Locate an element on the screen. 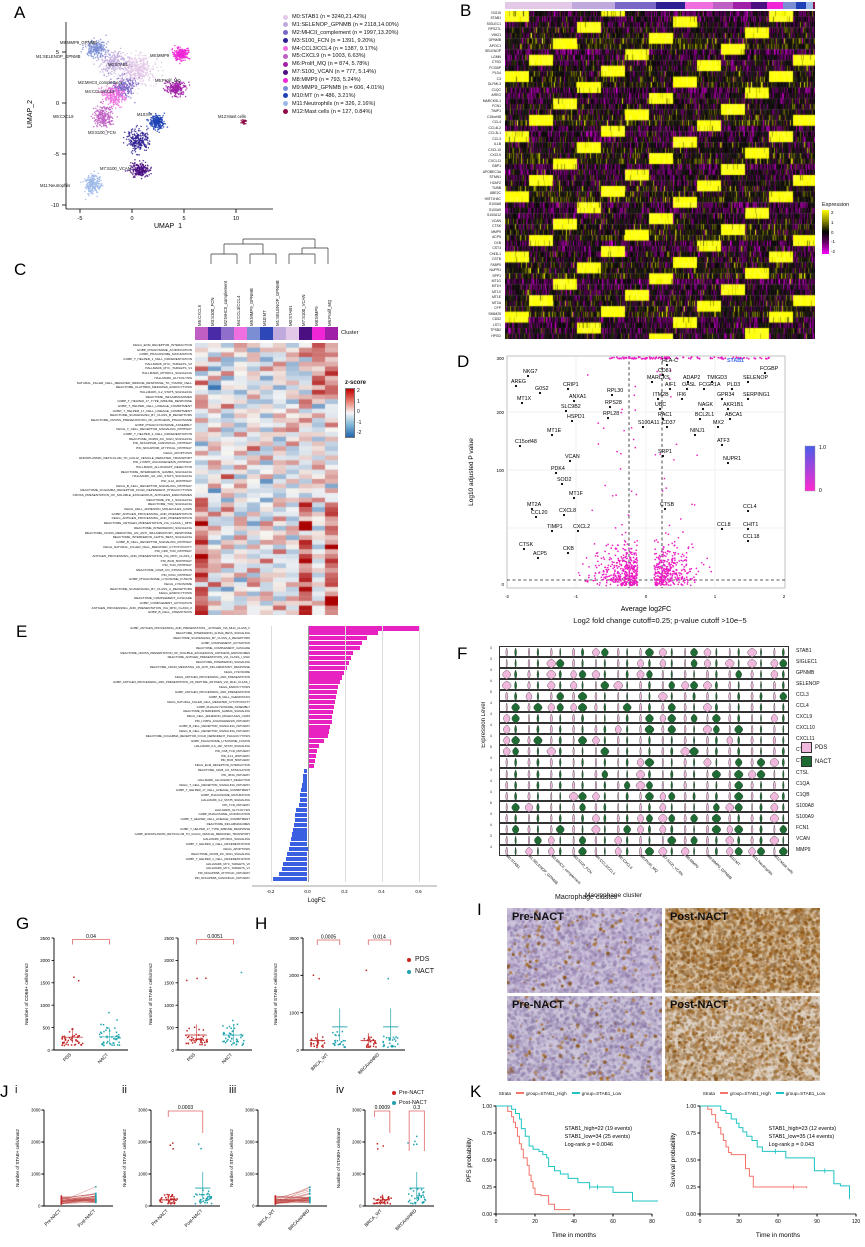 Image resolution: width=865 pixels, height=1247 pixels. ihc-canvas is located at coordinates (742, 1038).